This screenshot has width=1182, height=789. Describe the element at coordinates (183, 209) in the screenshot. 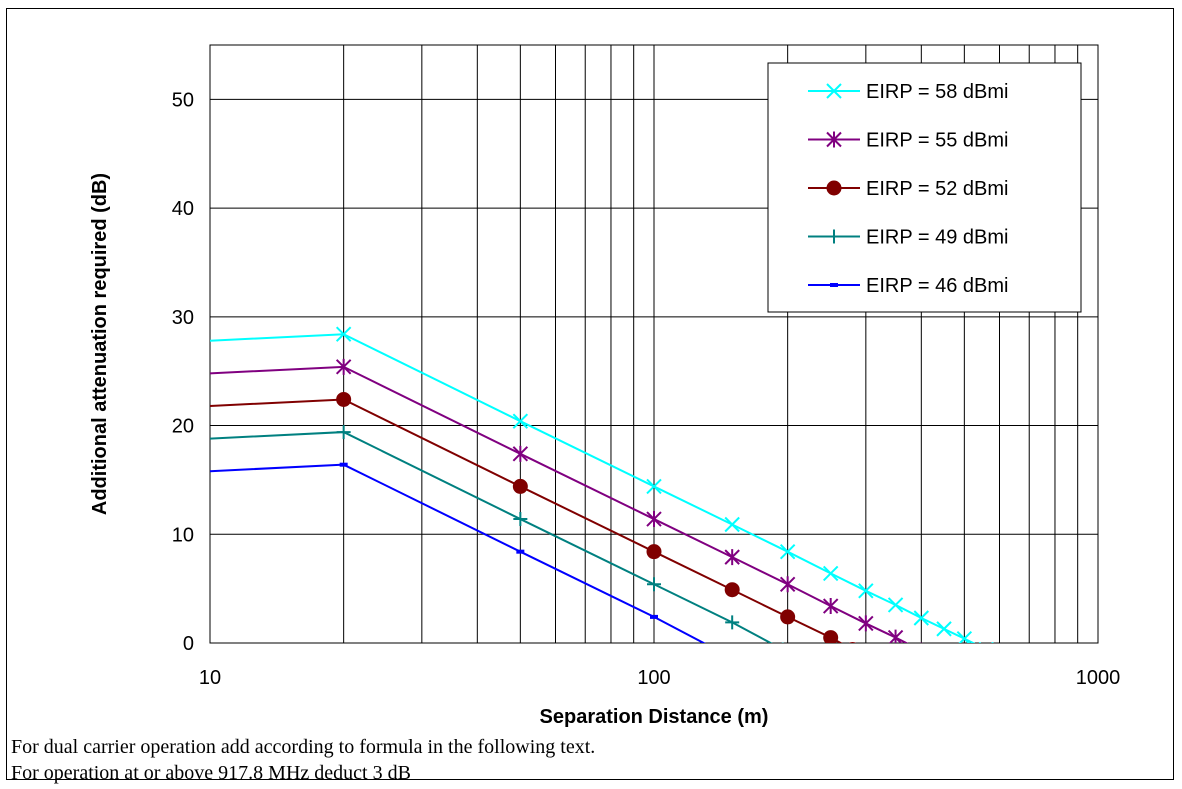

I see `y-tick-label: 40` at that location.